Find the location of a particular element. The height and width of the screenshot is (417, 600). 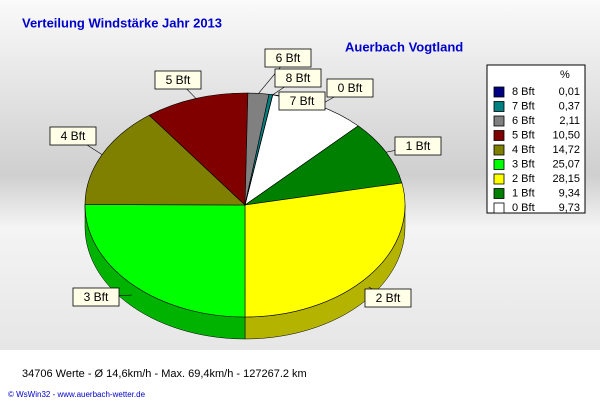

legend-value: 9,34 is located at coordinates (569, 193).